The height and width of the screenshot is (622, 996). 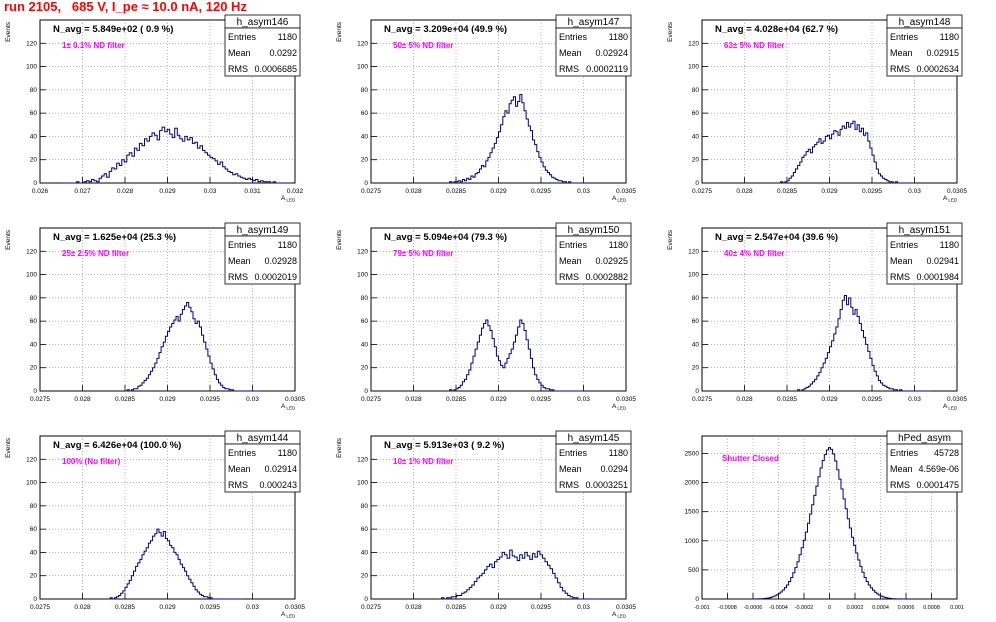 I want to click on y-tick-label: 1500, so click(x=692, y=512).